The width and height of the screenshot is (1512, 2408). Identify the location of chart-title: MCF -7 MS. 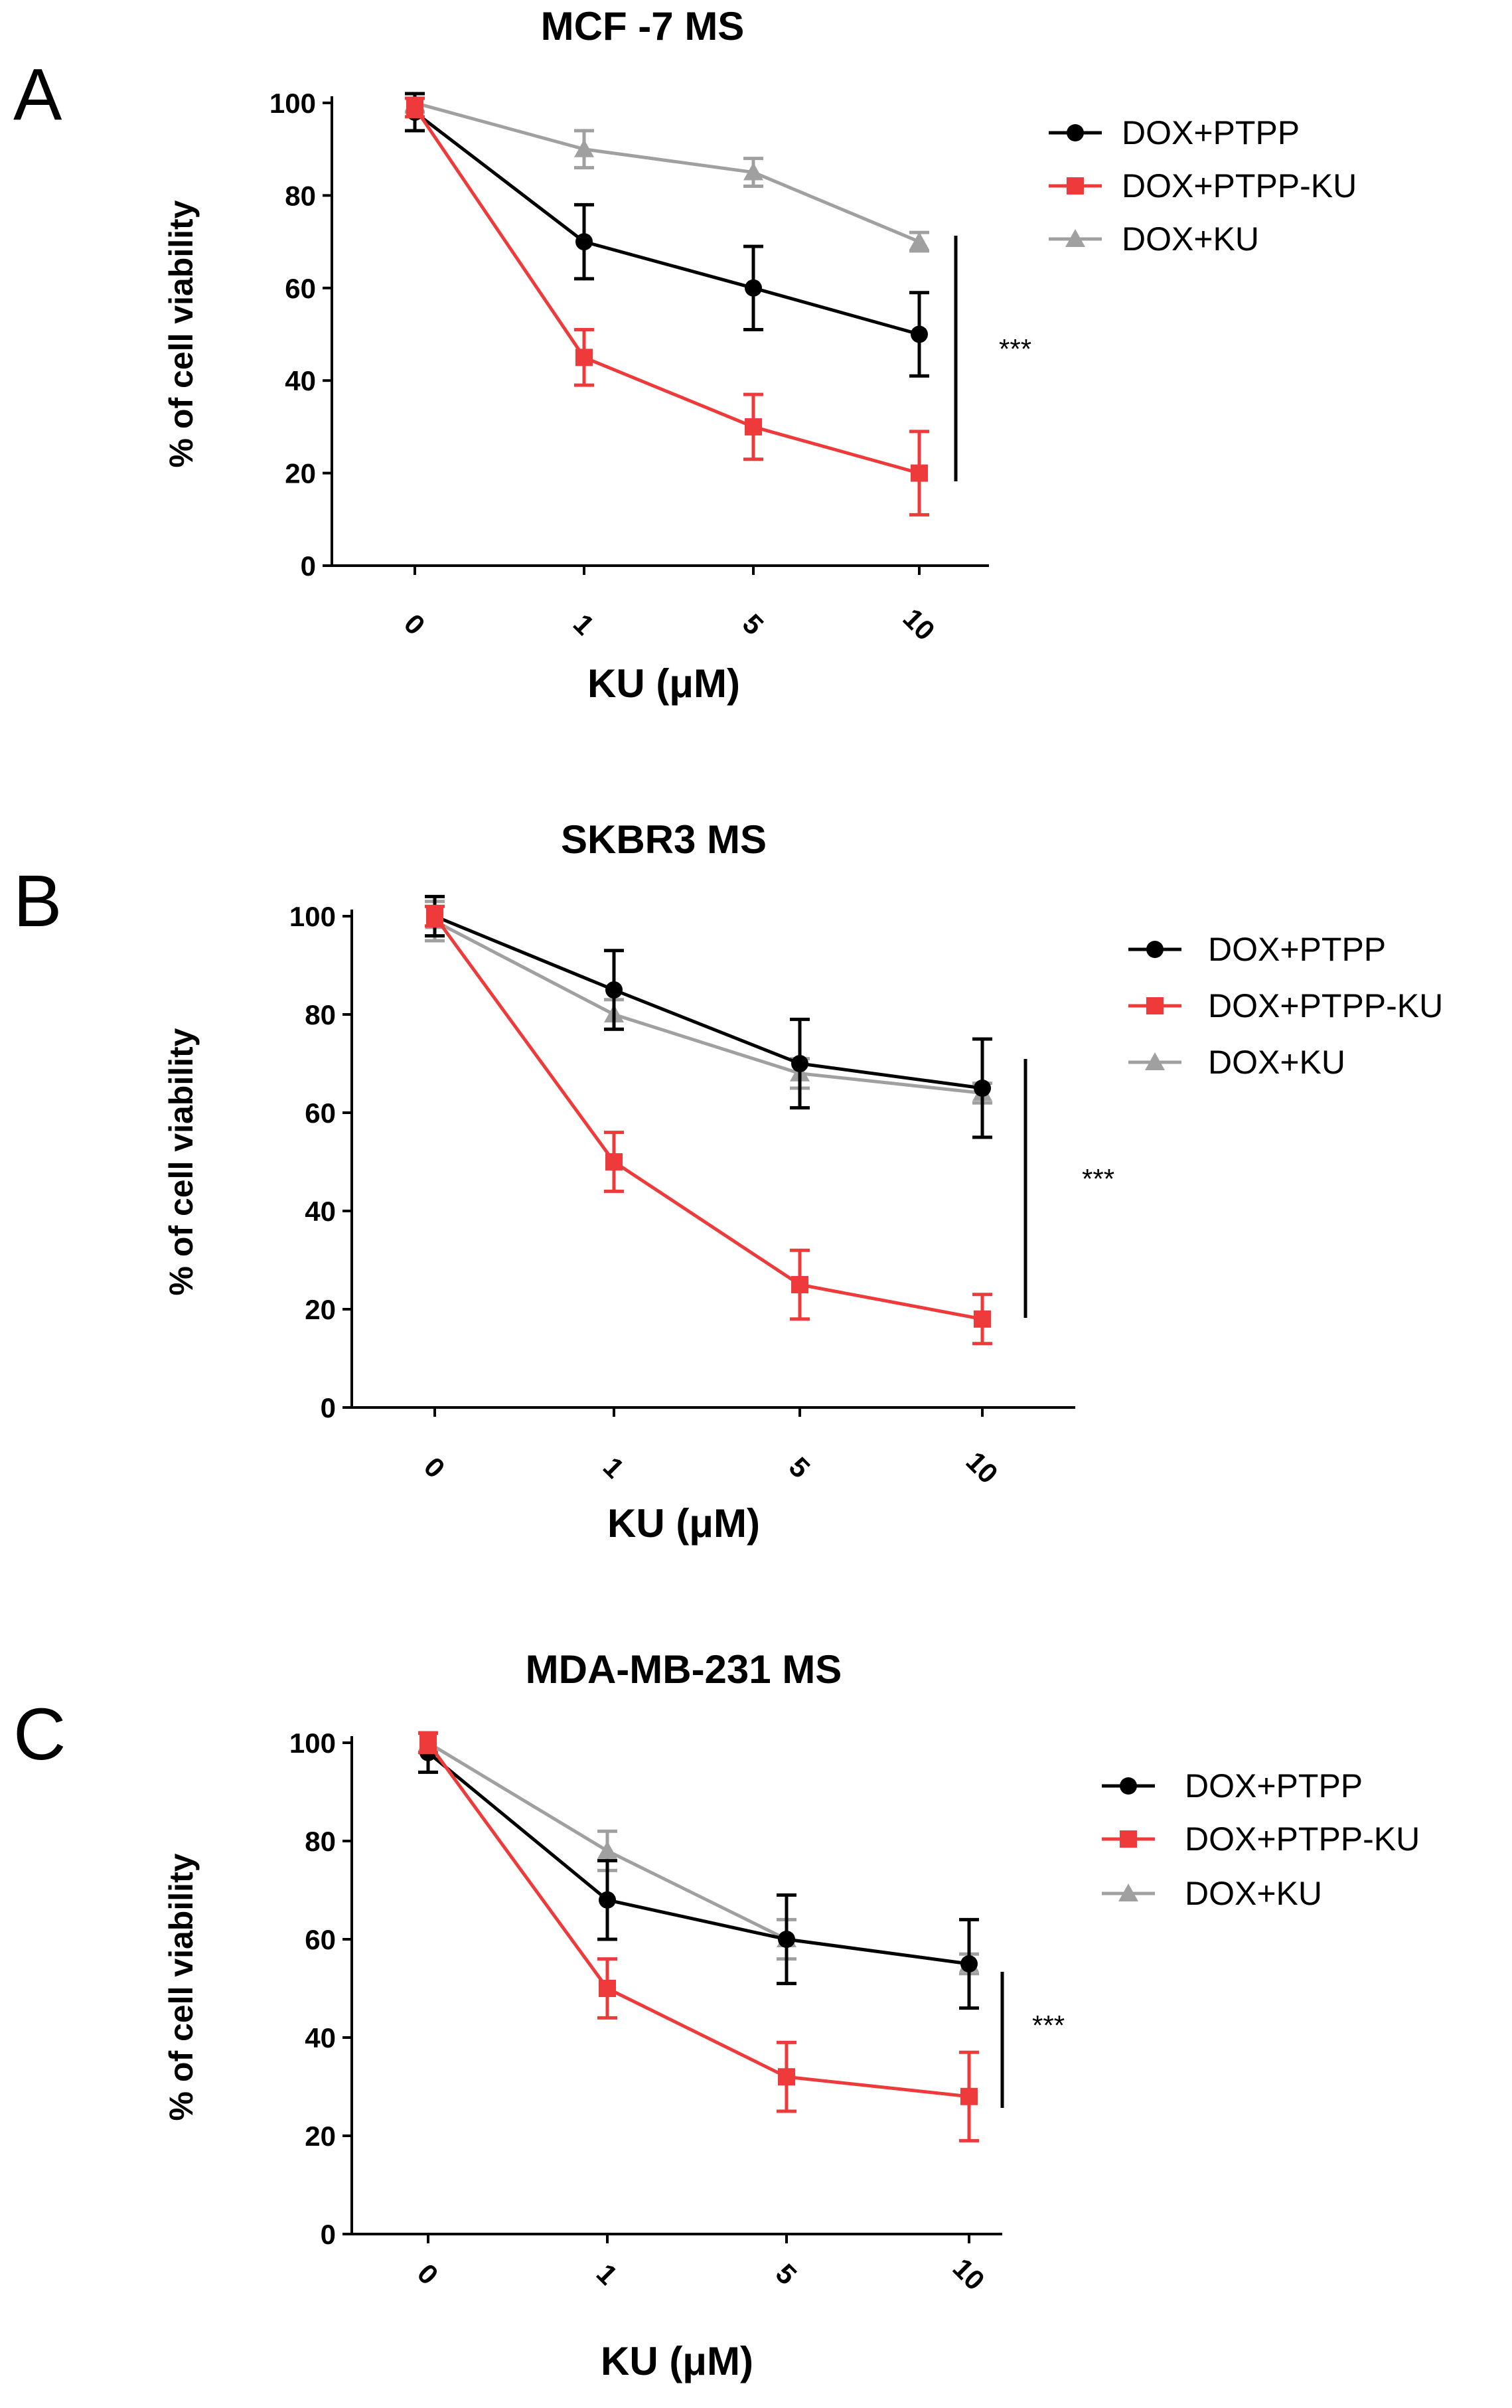
(643, 26).